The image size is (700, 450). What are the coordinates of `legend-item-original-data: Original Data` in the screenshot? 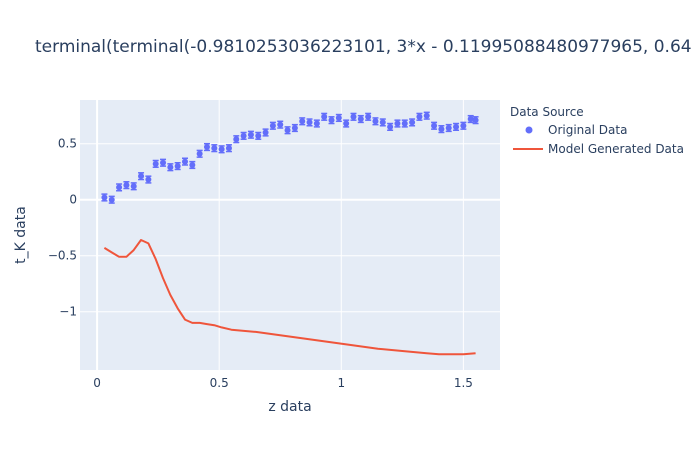 It's located at (576, 130).